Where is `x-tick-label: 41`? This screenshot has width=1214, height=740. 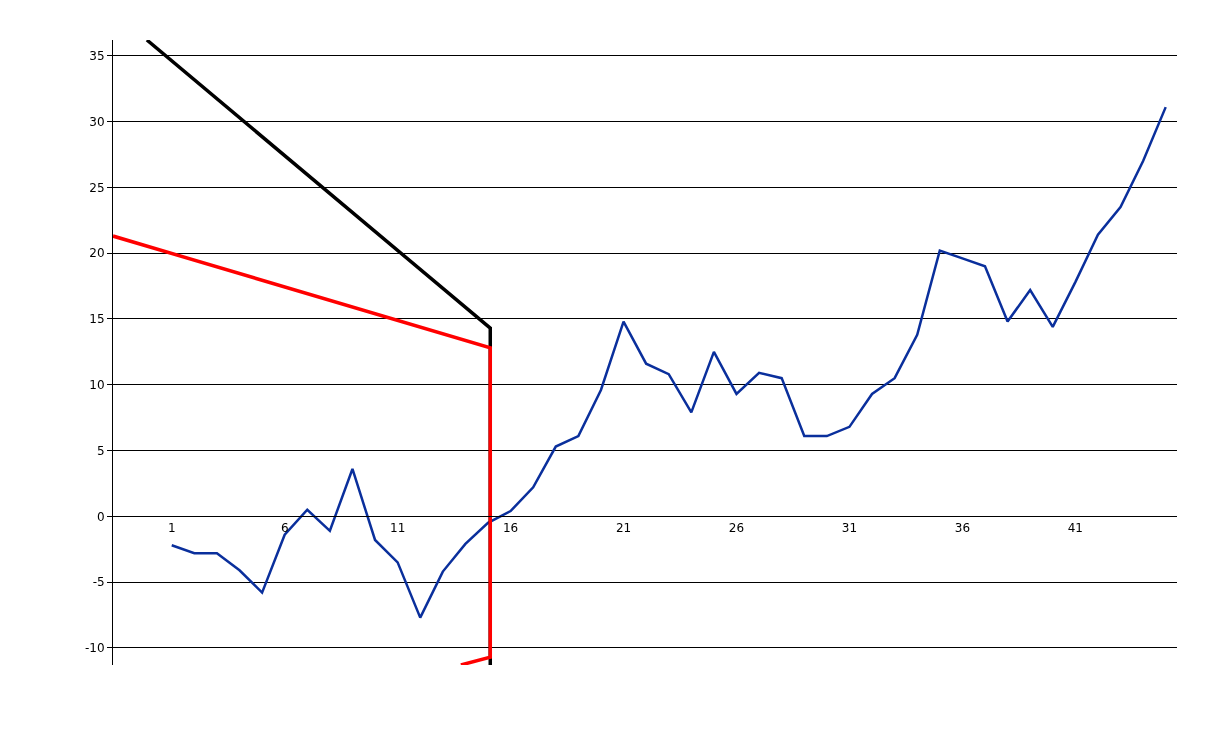
x-tick-label: 41 is located at coordinates (1075, 527).